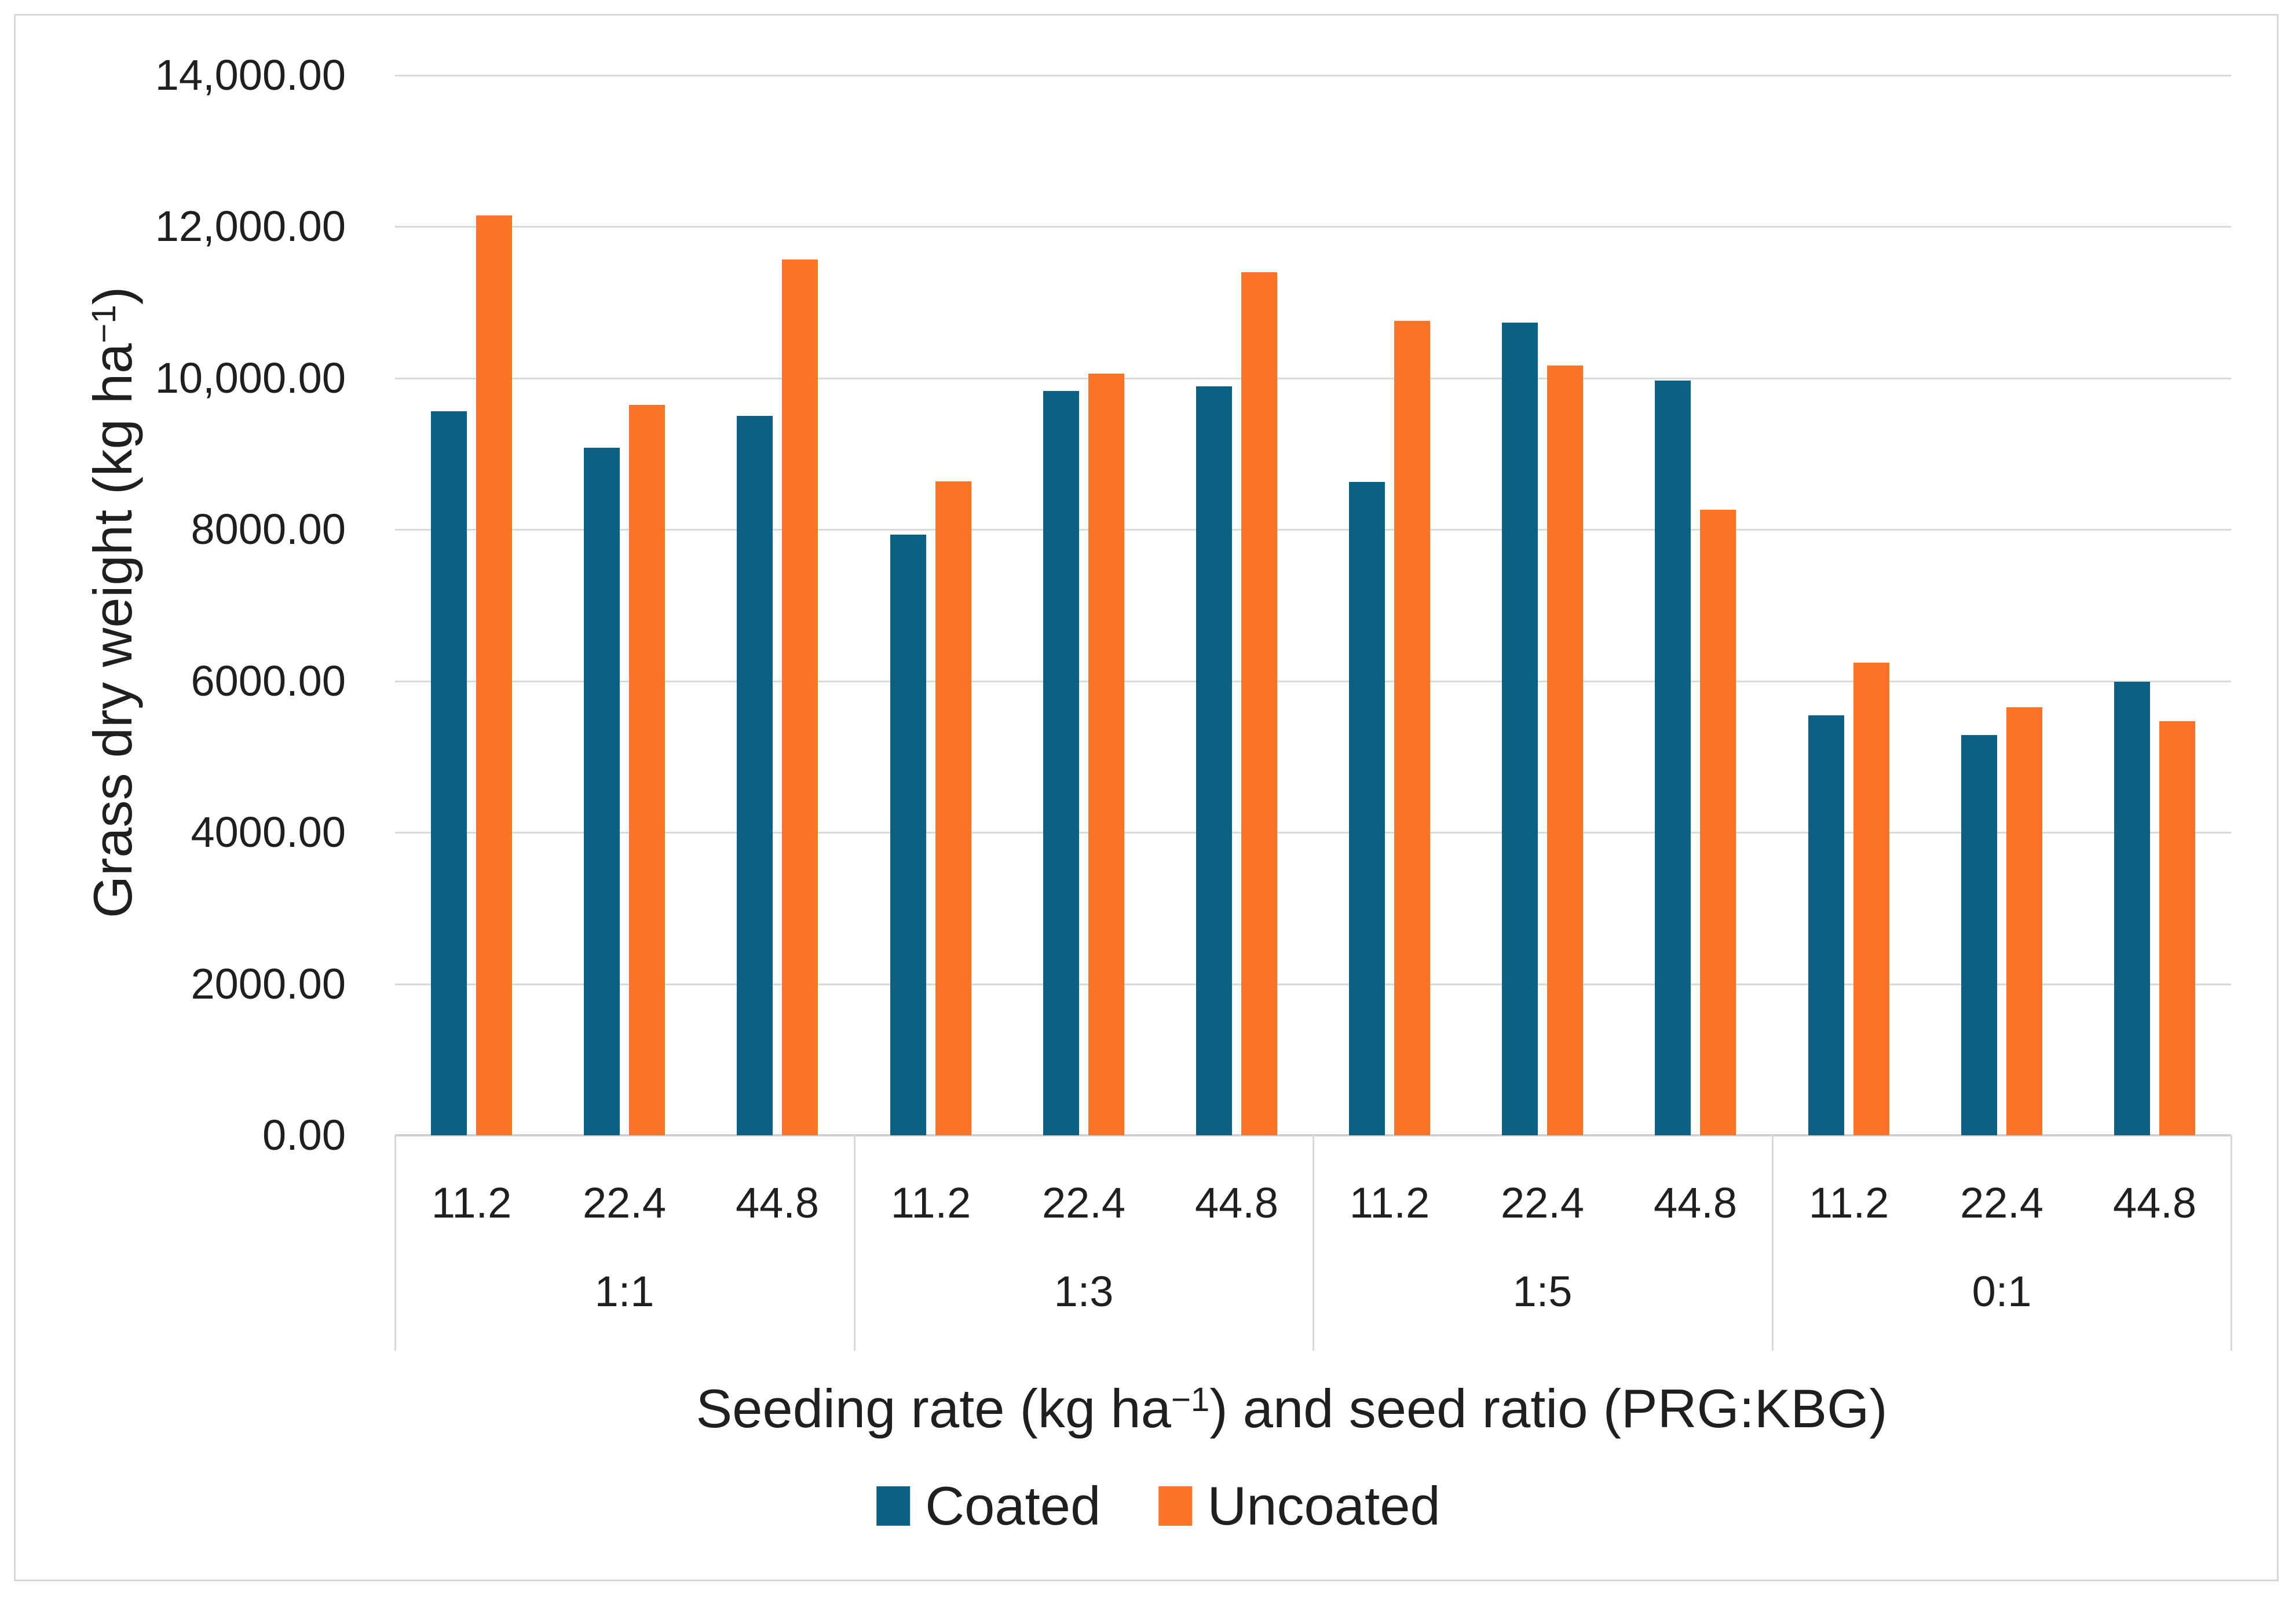 The height and width of the screenshot is (1601, 2296). What do you see at coordinates (1313, 378) in the screenshot?
I see `gridline-10000.00` at bounding box center [1313, 378].